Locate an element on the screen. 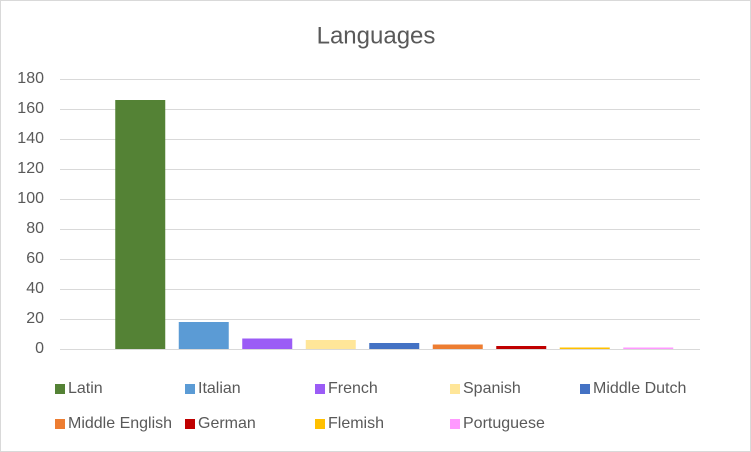 Image resolution: width=751 pixels, height=452 pixels. y-tick-label: 0 is located at coordinates (39, 348).